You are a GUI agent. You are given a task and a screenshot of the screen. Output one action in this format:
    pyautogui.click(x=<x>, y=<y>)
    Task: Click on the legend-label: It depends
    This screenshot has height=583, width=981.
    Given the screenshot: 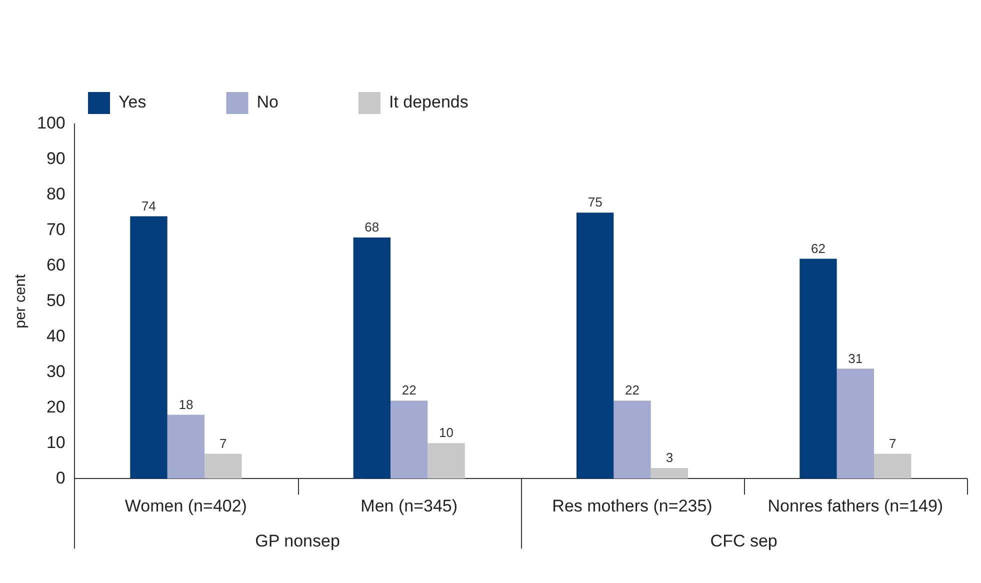 What is the action you would take?
    pyautogui.click(x=428, y=102)
    